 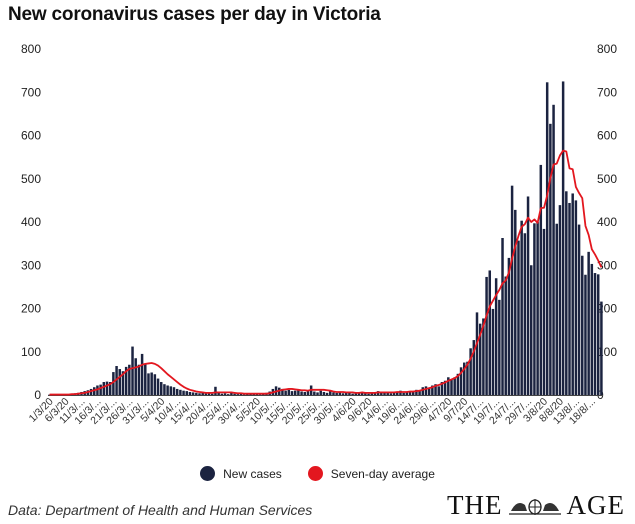 I want to click on legend-item-average: Seven-day average, so click(x=371, y=473).